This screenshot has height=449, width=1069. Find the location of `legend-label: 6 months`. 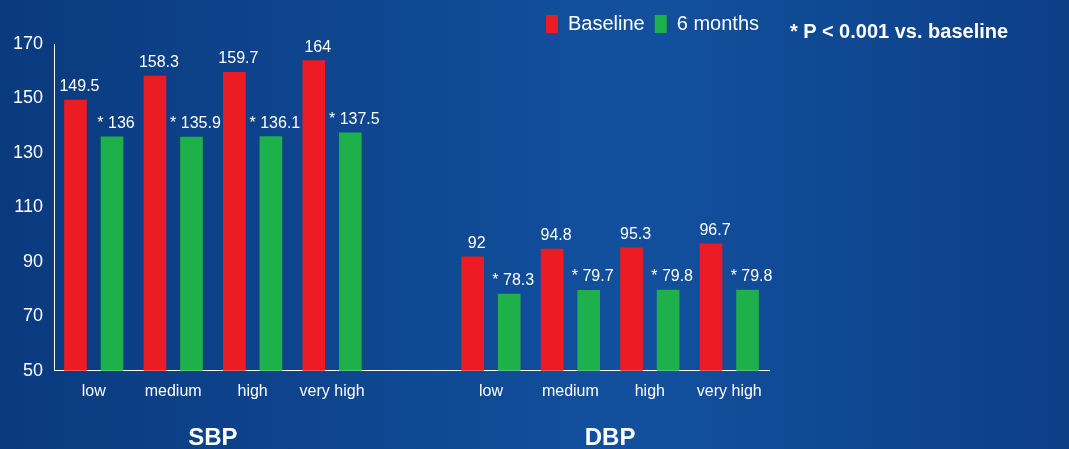

legend-label: 6 months is located at coordinates (717, 22).